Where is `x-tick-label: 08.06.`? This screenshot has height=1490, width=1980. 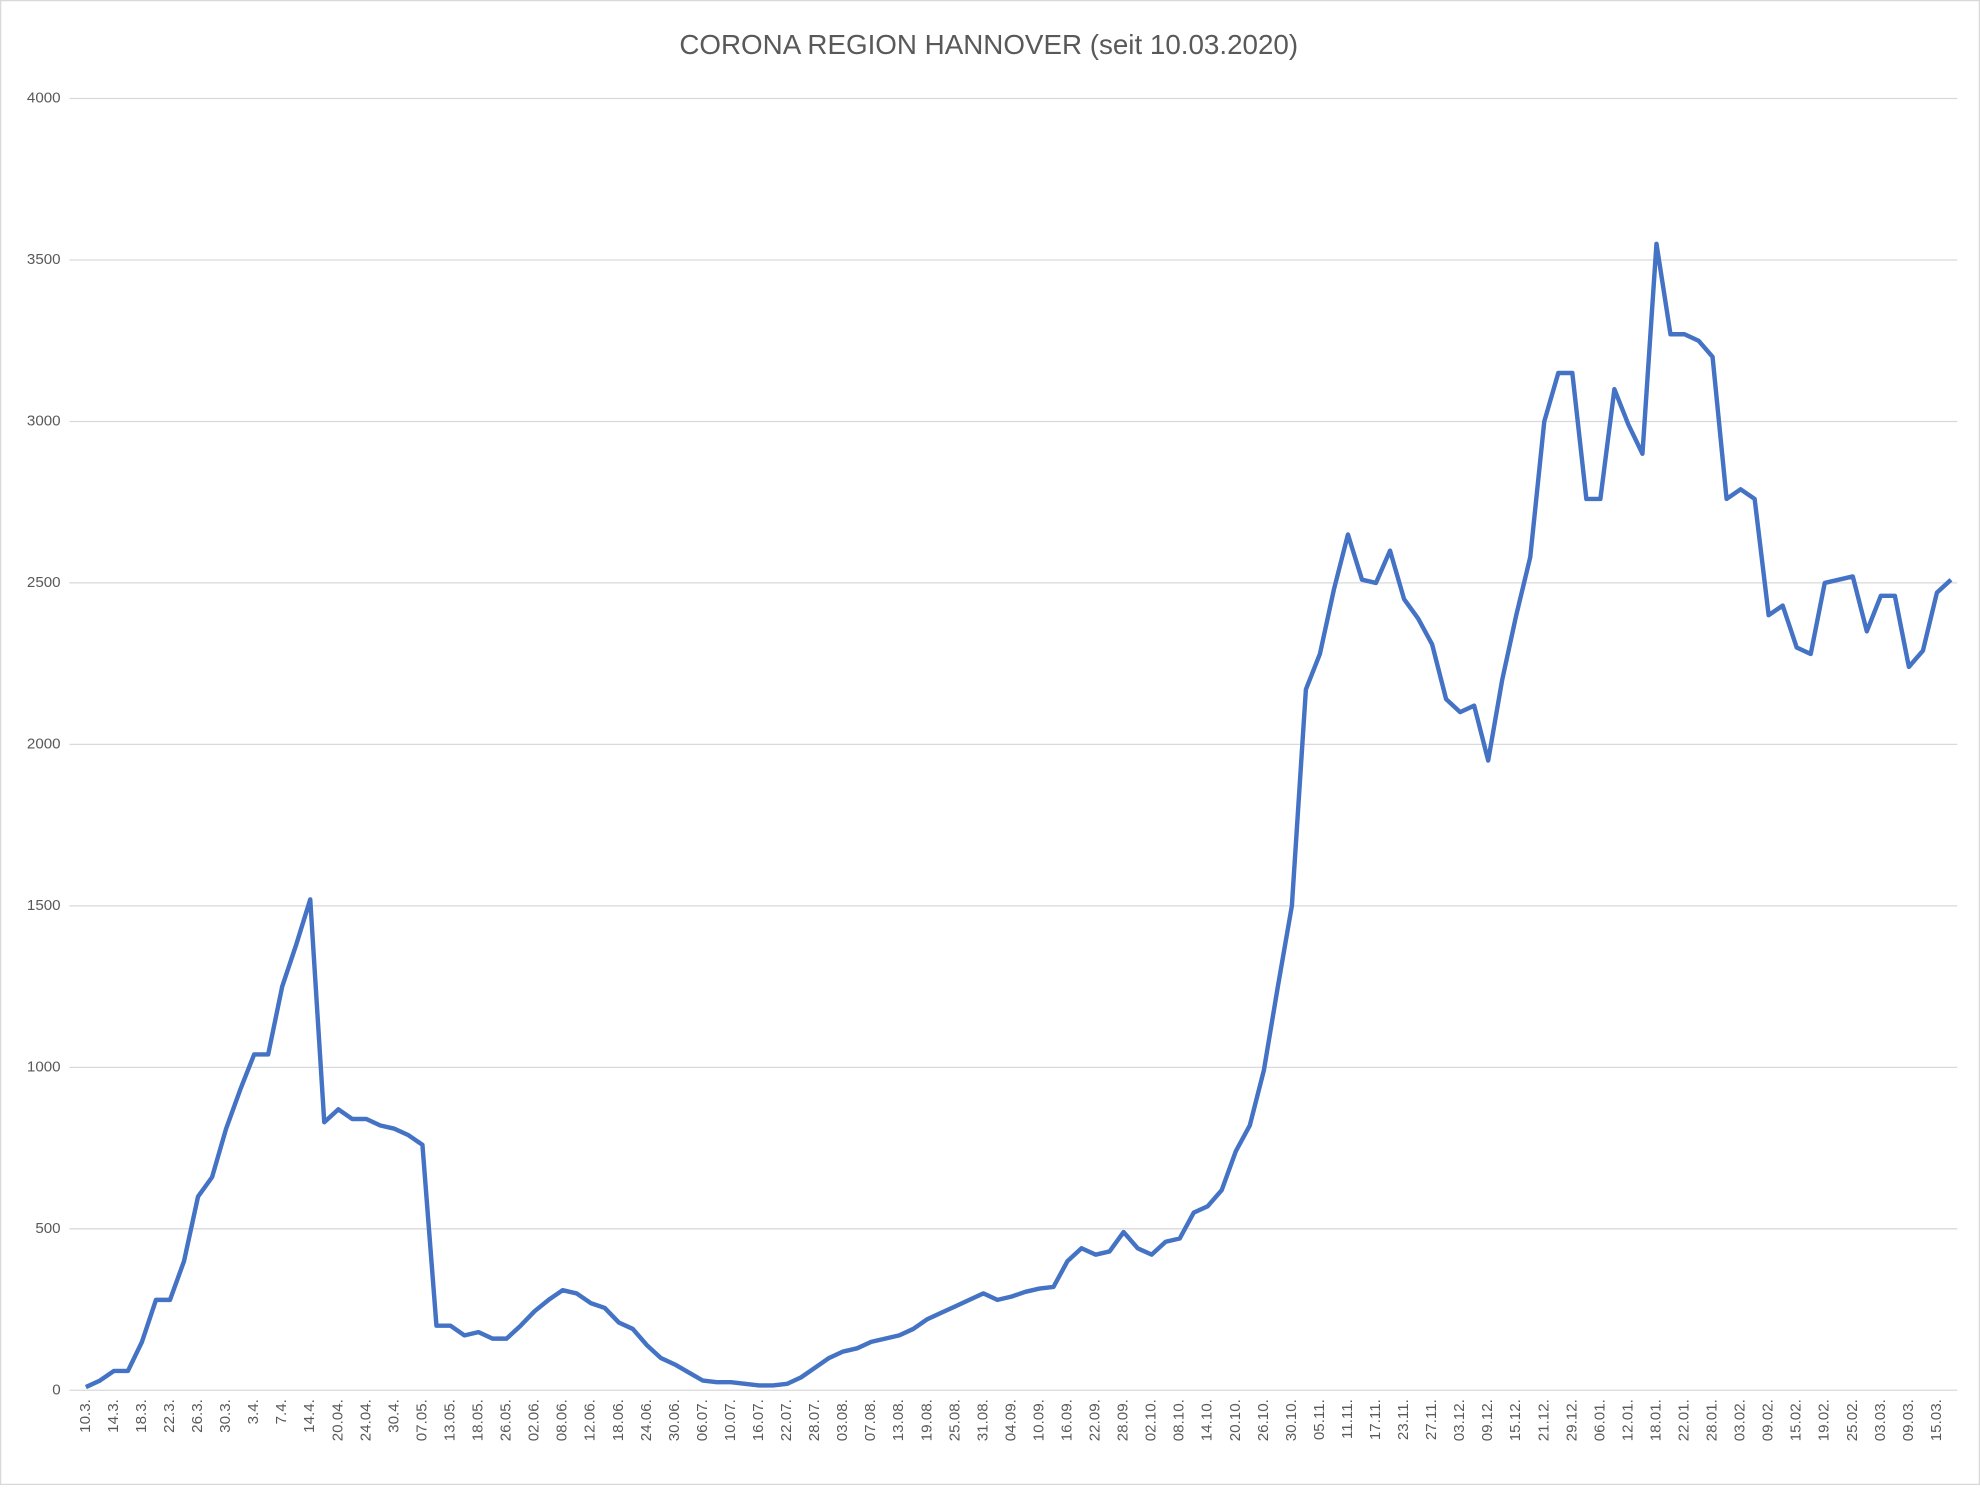 x-tick-label: 08.06. is located at coordinates (562, 1420).